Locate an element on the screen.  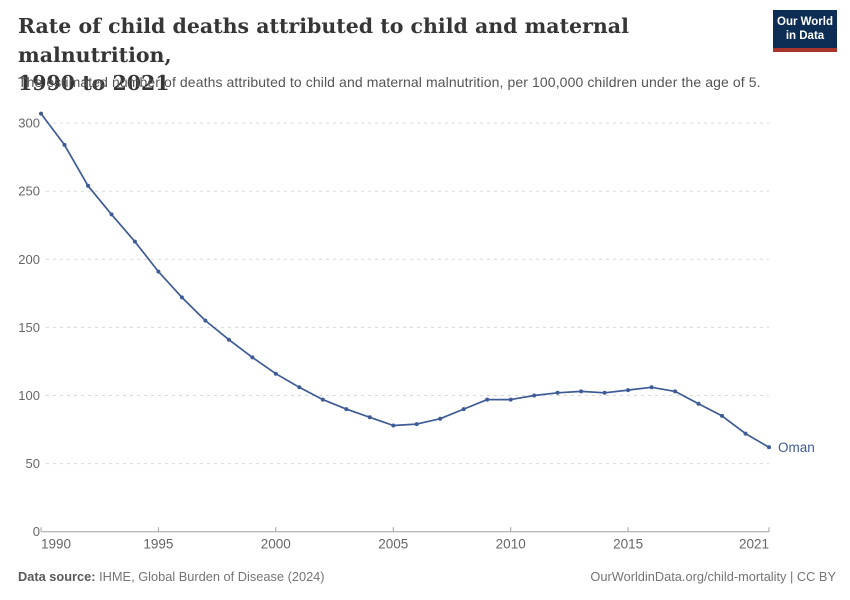
owid-logo: Our World in Data is located at coordinates (805, 31).